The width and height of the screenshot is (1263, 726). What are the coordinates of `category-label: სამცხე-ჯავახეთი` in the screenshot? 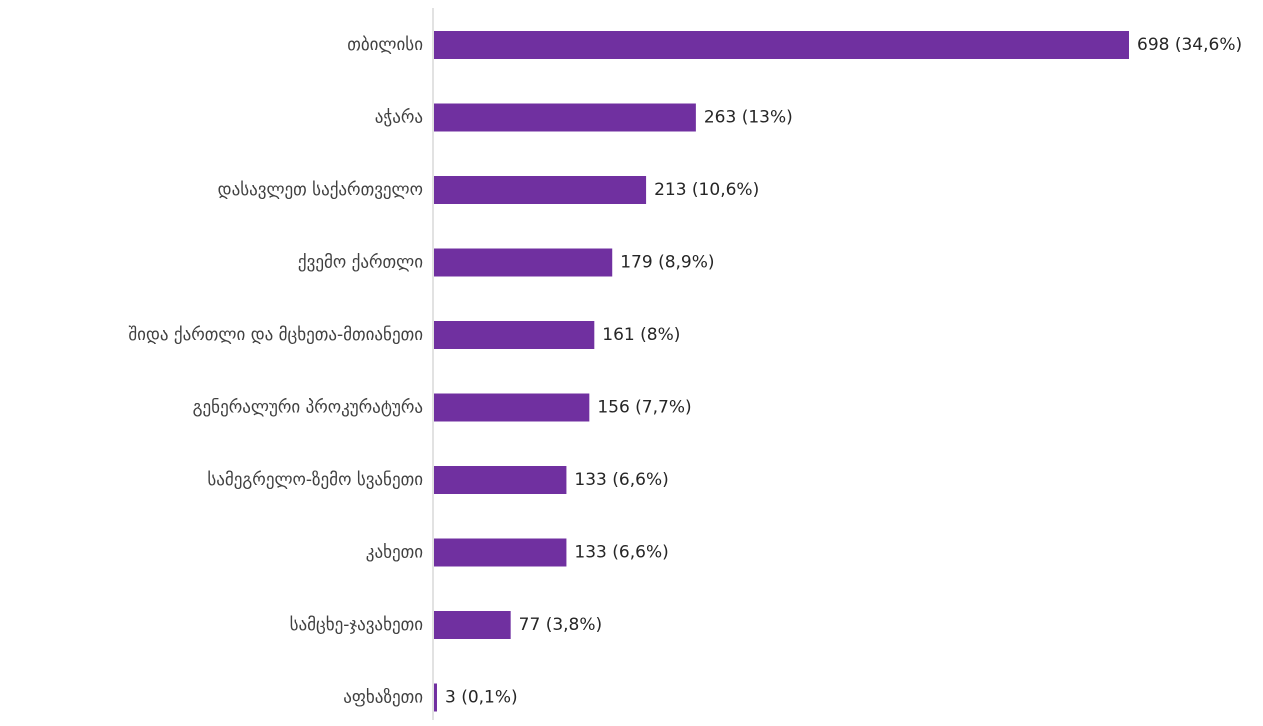 It's located at (356, 625).